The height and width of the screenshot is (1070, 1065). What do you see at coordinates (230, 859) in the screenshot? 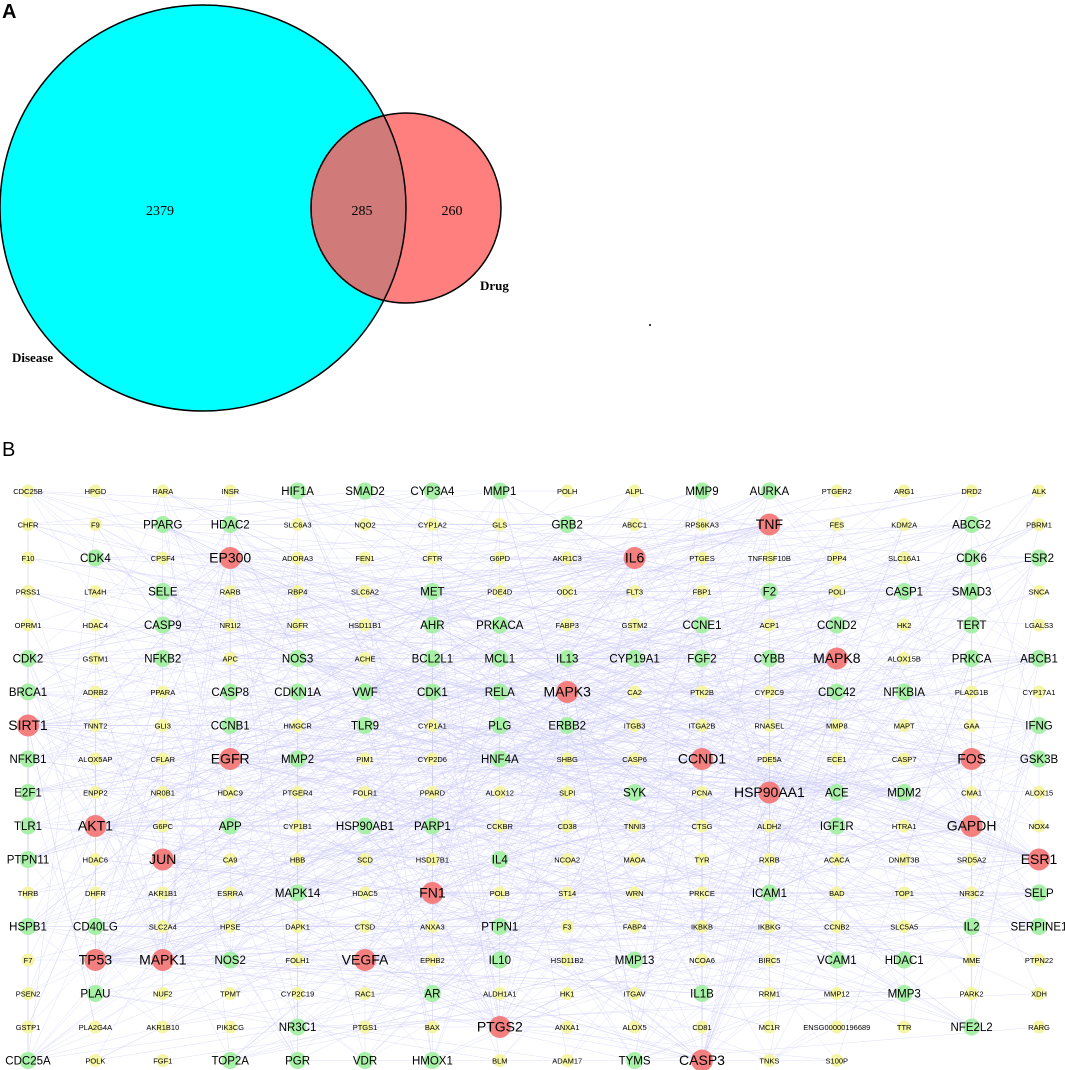
I see `gene-node-label: CA9` at bounding box center [230, 859].